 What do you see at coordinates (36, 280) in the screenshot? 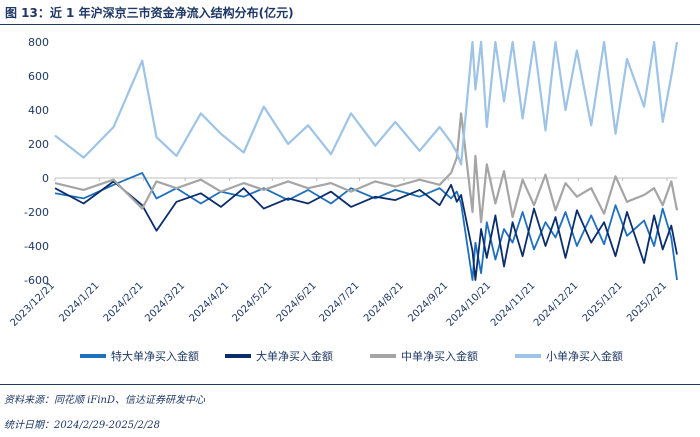
I see `y-tick-label: -600` at bounding box center [36, 280].